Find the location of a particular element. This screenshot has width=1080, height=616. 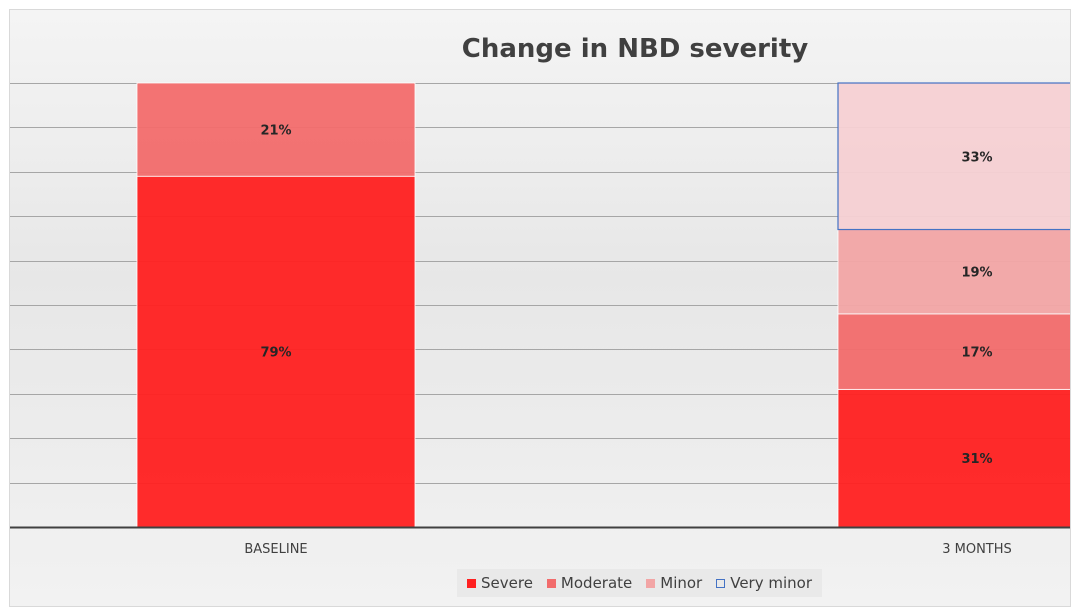

legend-label: Very minor is located at coordinates (771, 583).